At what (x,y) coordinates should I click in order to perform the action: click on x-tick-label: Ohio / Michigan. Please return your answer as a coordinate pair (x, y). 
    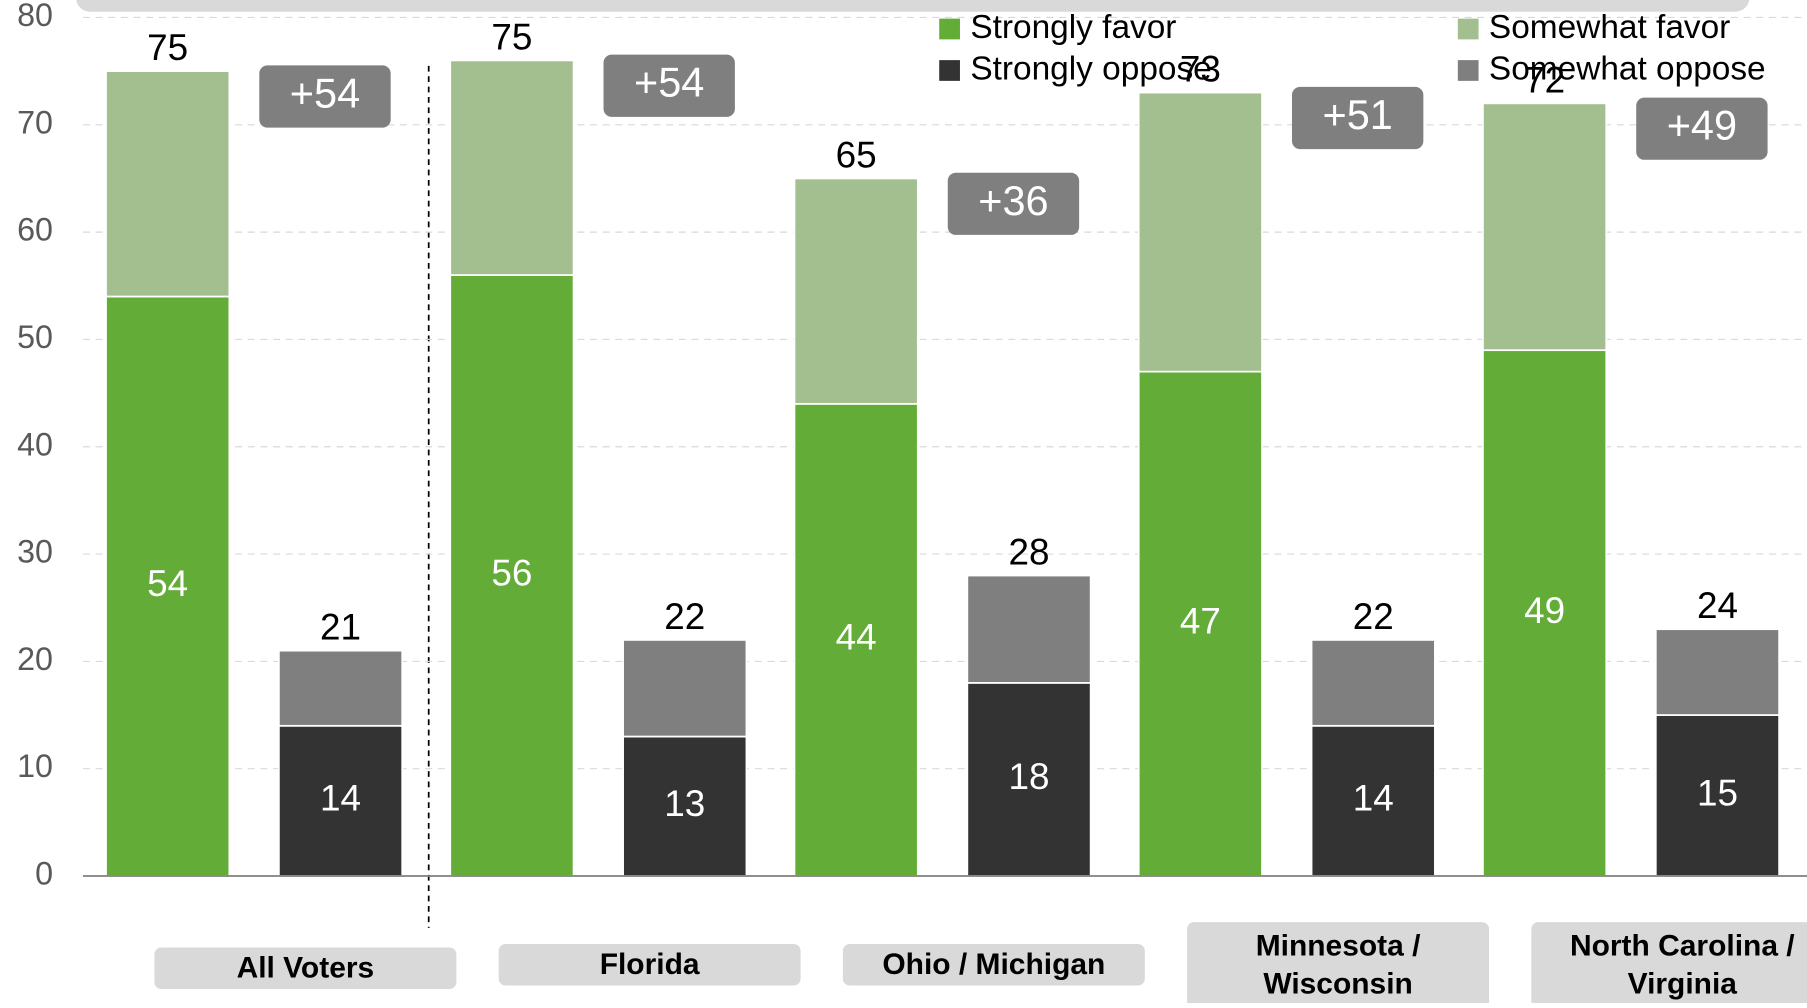
    Looking at the image, I should click on (993, 964).